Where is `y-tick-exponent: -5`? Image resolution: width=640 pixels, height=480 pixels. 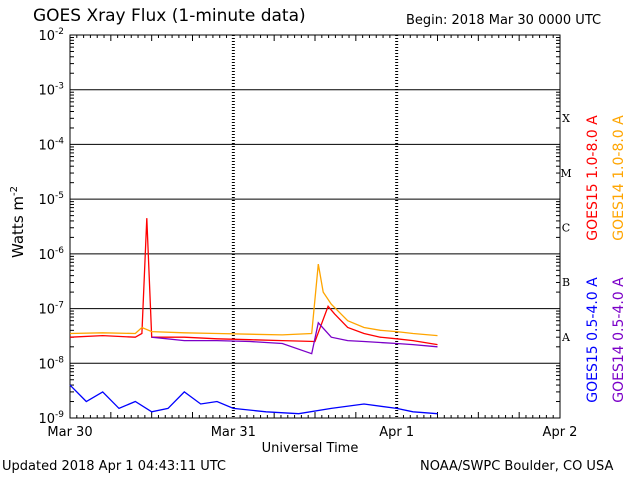 y-tick-exponent: -5 is located at coordinates (59, 196).